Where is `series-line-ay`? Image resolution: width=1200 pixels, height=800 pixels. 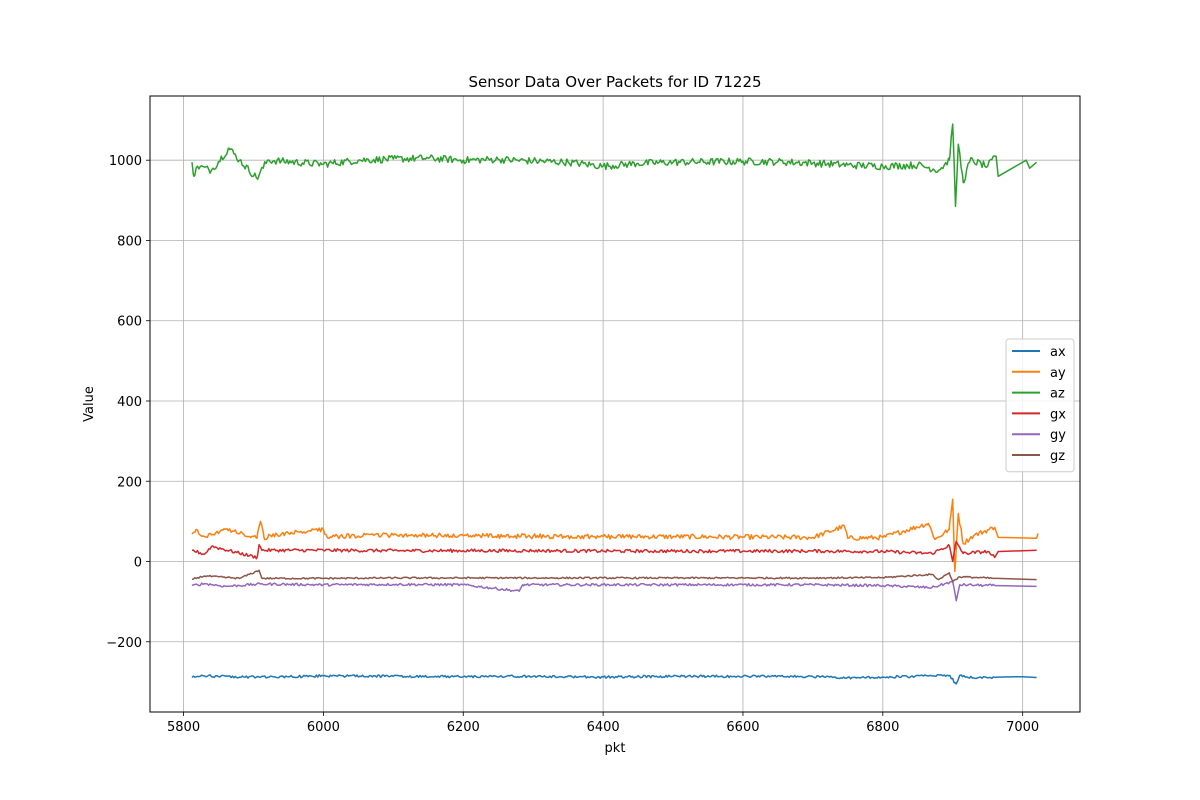 series-line-ay is located at coordinates (615, 535).